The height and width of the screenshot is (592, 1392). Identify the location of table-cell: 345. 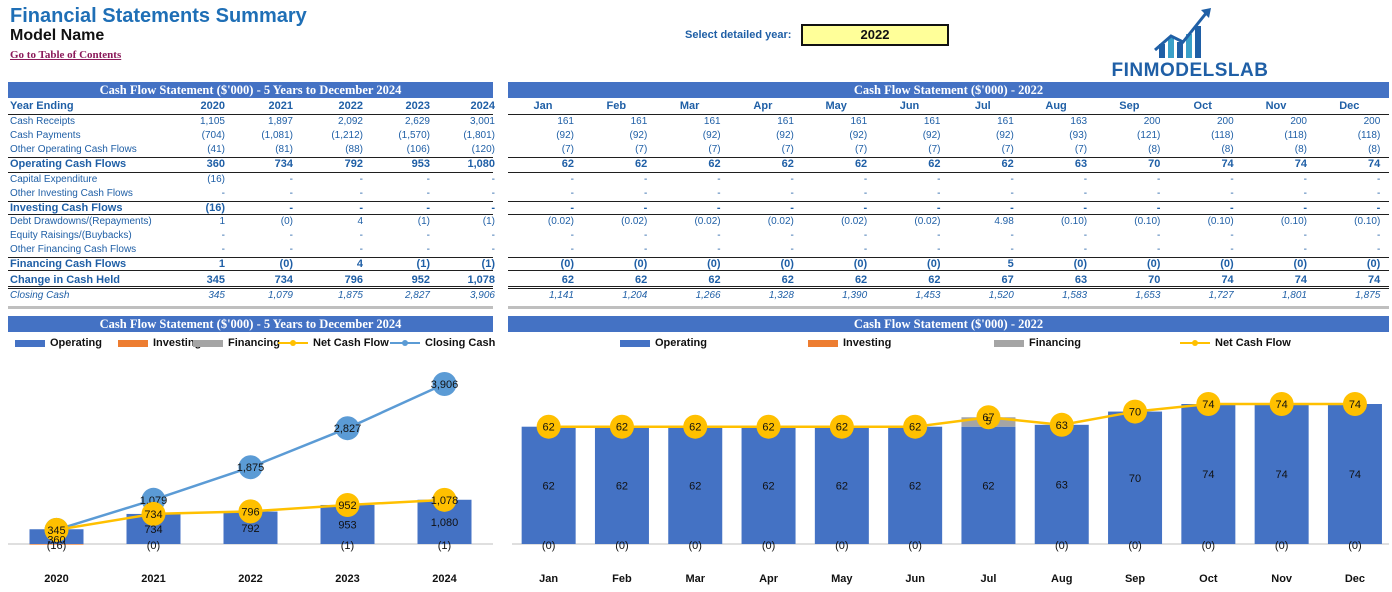
(215, 280).